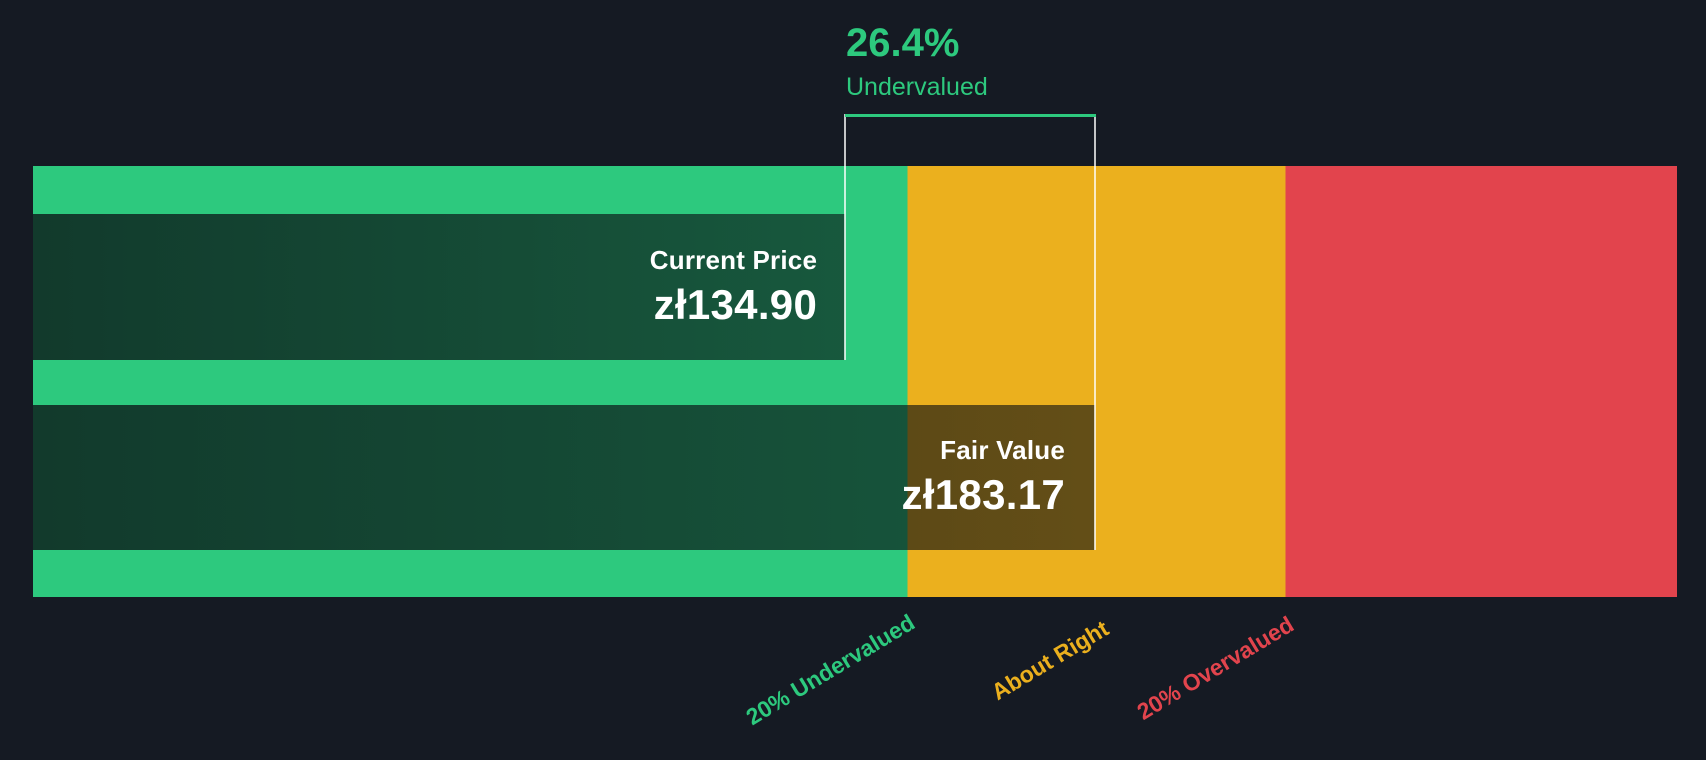  What do you see at coordinates (733, 259) in the screenshot?
I see `current-price-label: Current Price` at bounding box center [733, 259].